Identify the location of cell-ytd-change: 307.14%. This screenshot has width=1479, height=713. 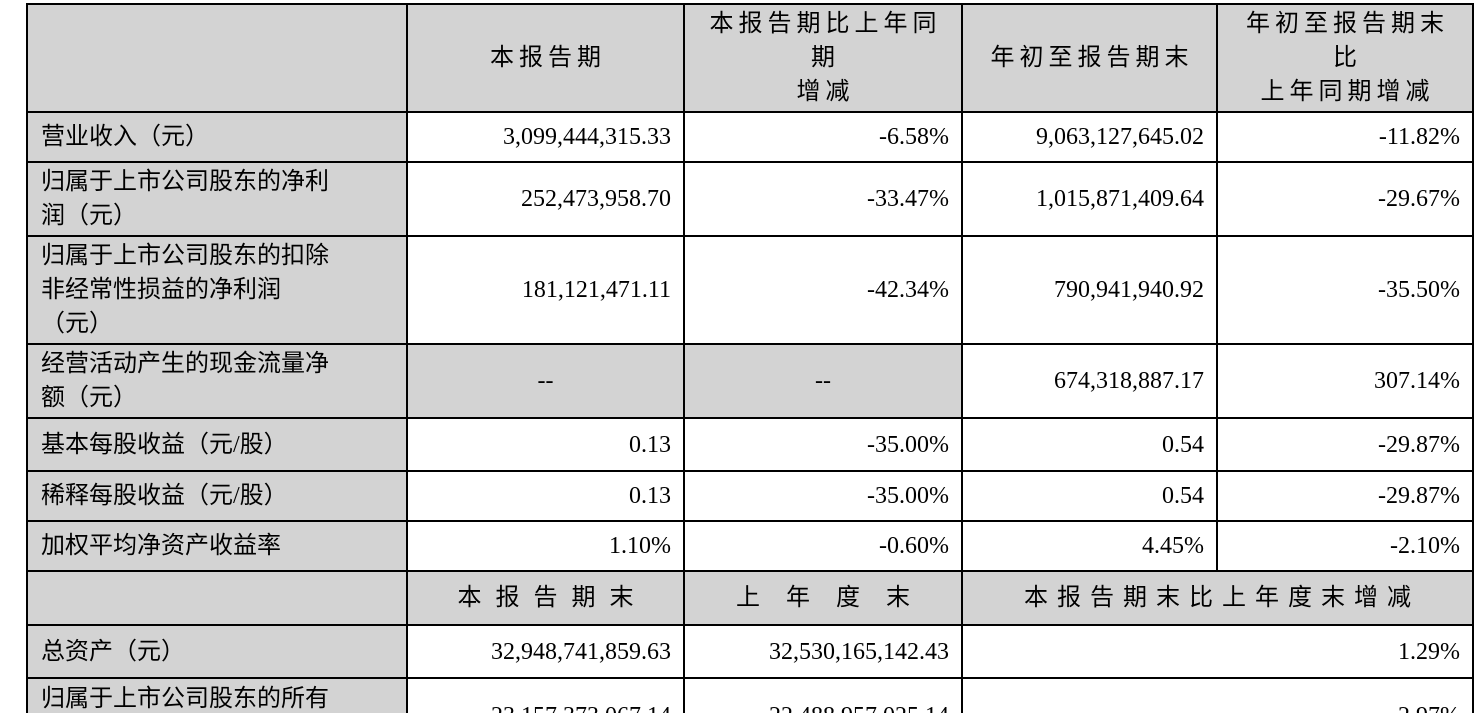
(1345, 381).